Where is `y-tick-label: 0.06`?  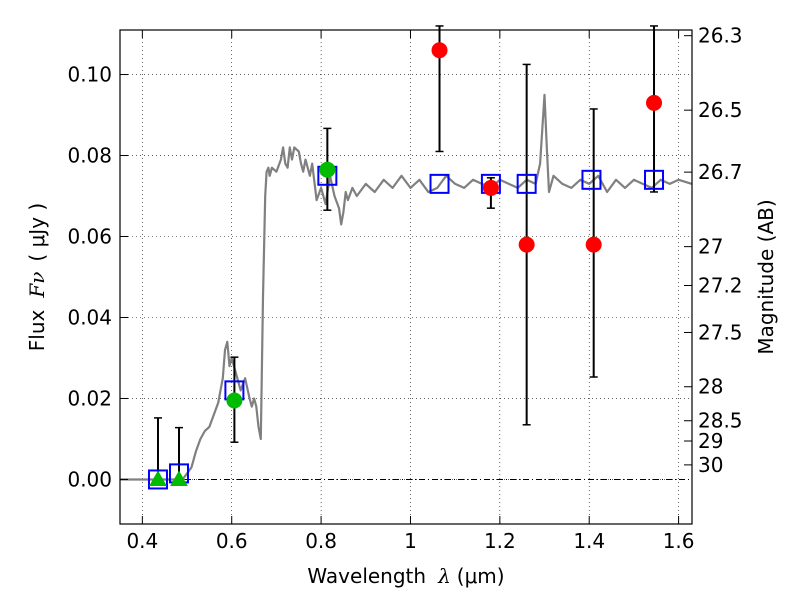 y-tick-label: 0.06 is located at coordinates (89, 237).